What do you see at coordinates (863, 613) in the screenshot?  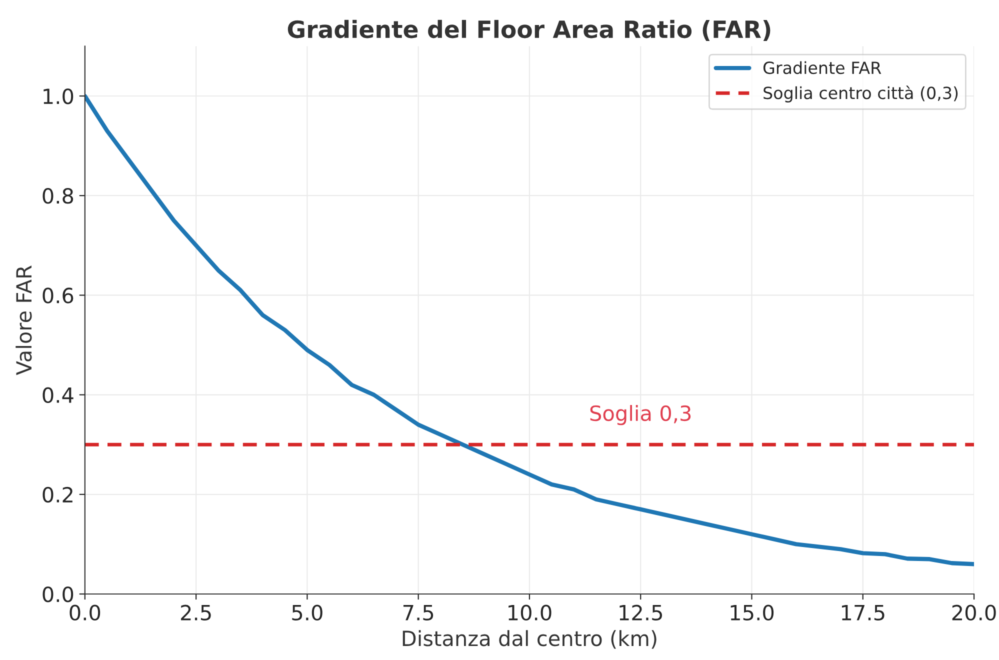 I see `x-tick-label: 17.5` at bounding box center [863, 613].